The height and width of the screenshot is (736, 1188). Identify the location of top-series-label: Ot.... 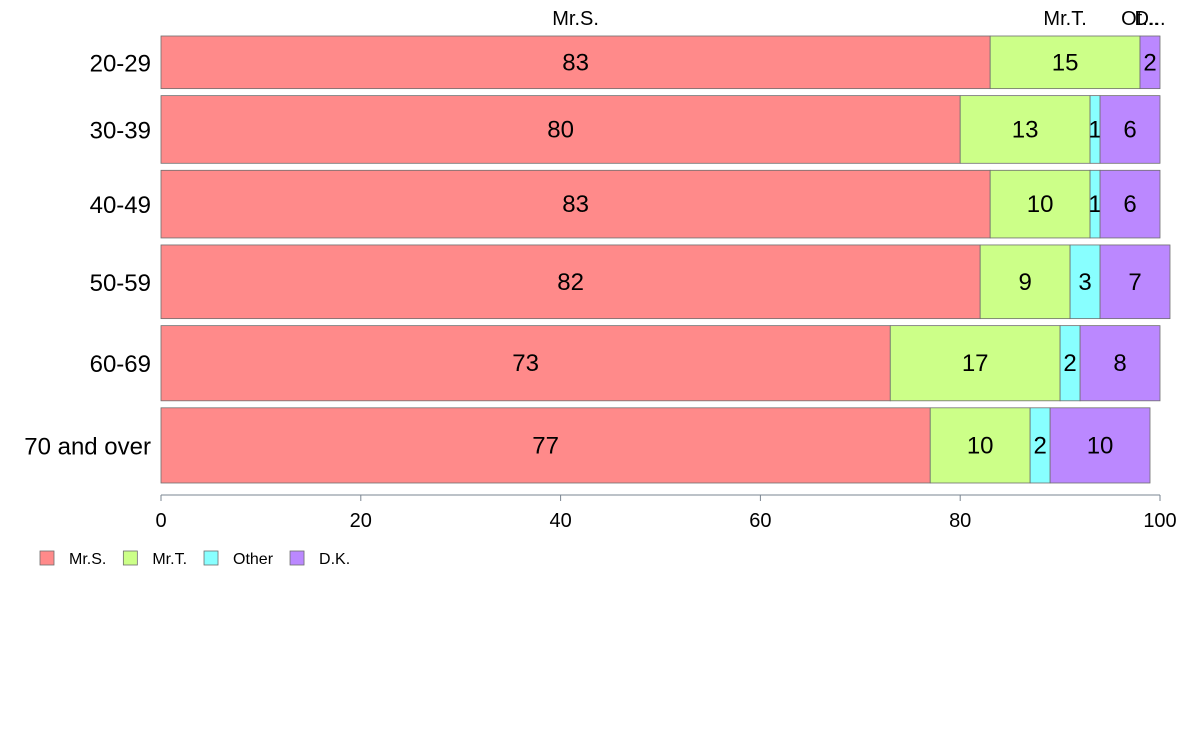
(1140, 19).